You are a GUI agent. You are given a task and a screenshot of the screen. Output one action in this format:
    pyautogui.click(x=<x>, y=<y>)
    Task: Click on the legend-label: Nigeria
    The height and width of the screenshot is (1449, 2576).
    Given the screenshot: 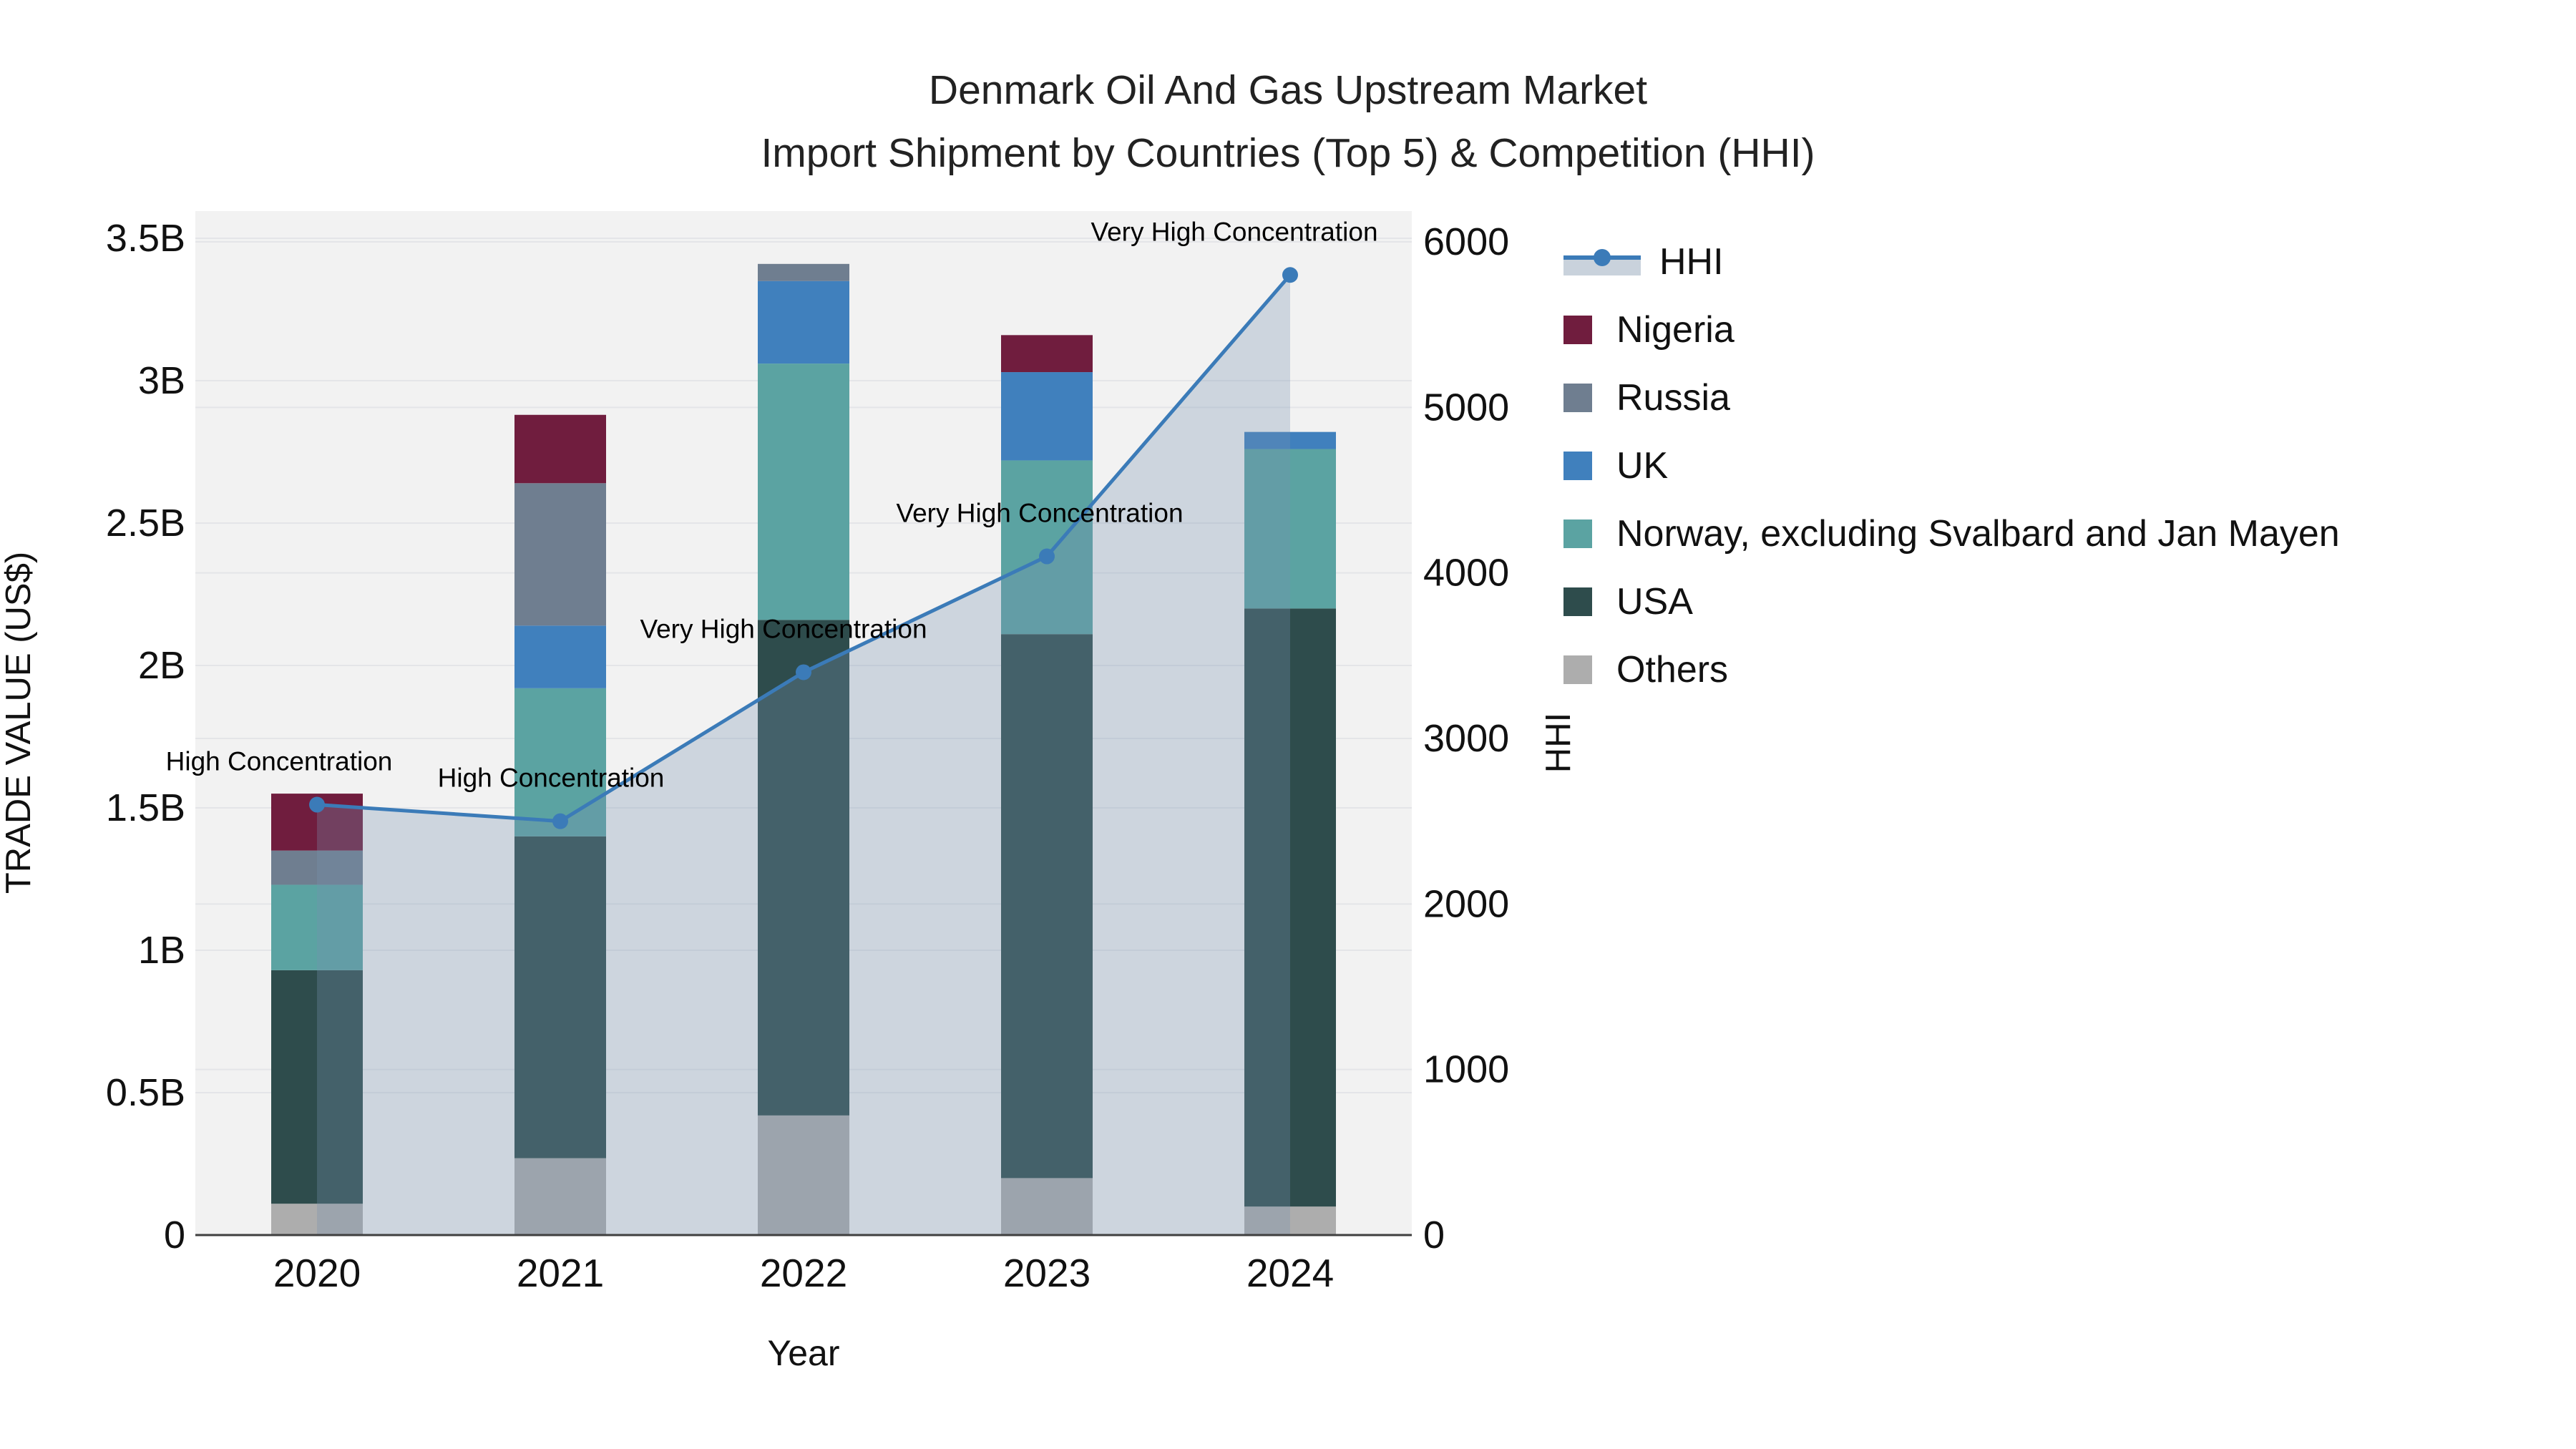 What is the action you would take?
    pyautogui.click(x=1675, y=329)
    